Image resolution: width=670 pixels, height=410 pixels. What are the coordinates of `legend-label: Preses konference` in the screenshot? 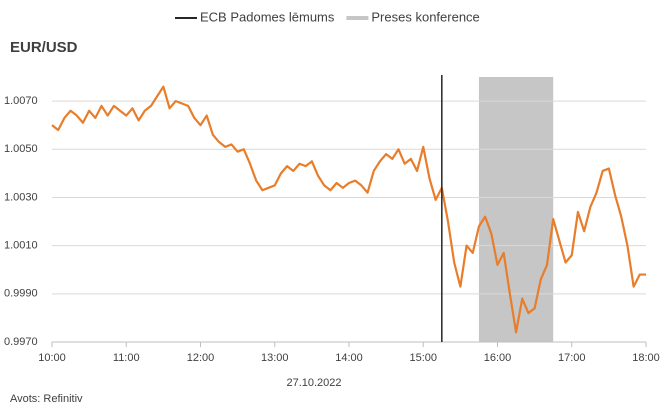 It's located at (425, 16).